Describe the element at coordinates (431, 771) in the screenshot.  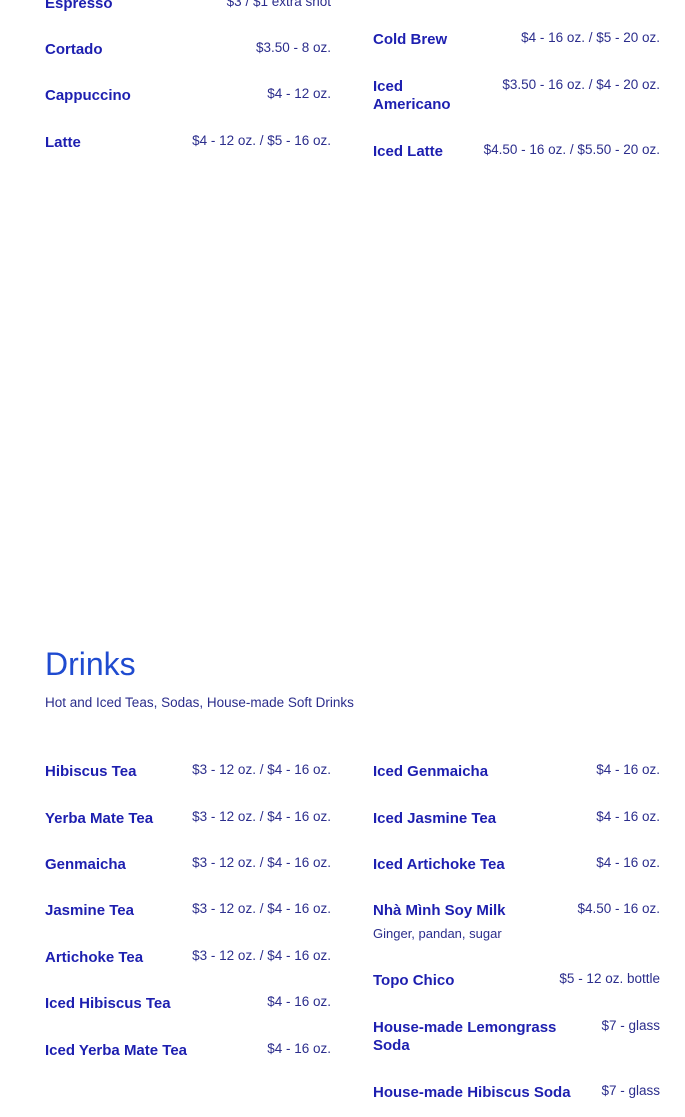
I see `item-name: Iced Genmaicha` at that location.